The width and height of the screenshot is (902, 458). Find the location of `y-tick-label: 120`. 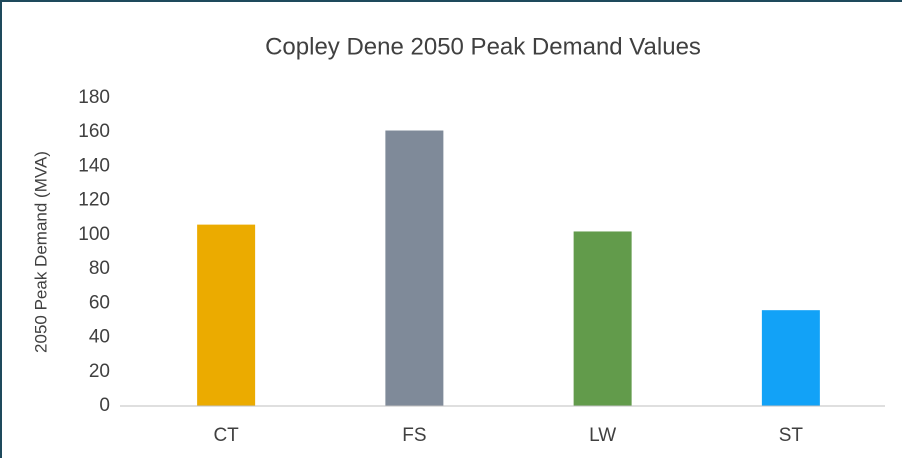

y-tick-label: 120 is located at coordinates (94, 200).